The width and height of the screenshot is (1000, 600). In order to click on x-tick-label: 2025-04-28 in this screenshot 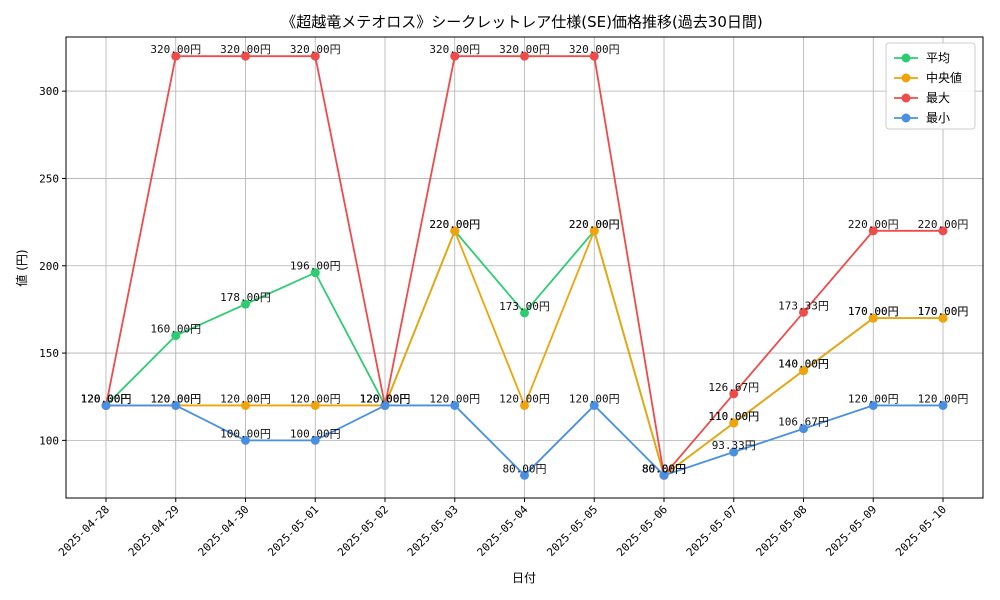, I will do `click(84, 531)`.